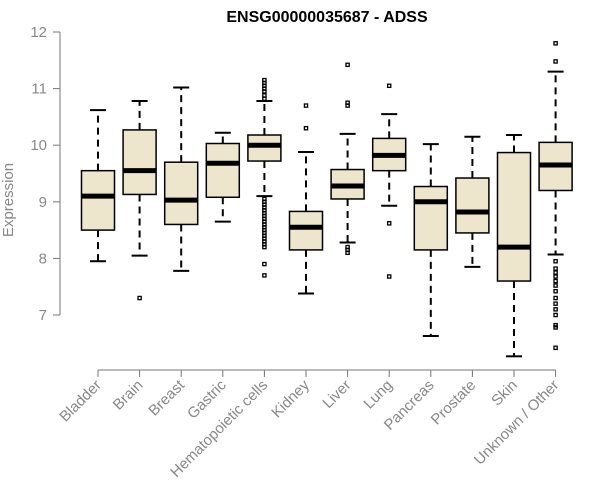  Describe the element at coordinates (128, 395) in the screenshot. I see `x-tick-label: Brain` at that location.